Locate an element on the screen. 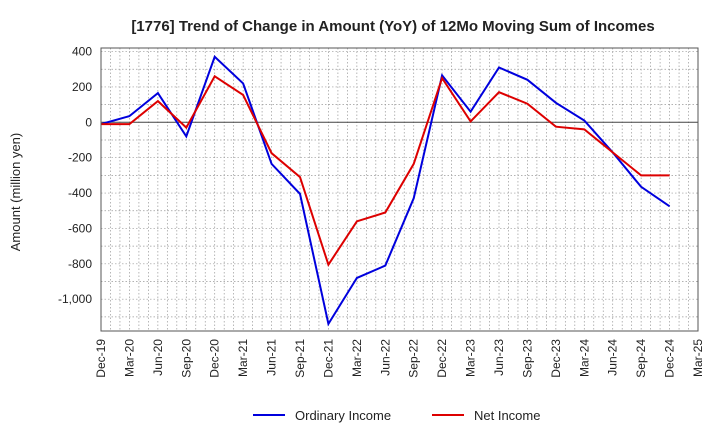 The image size is (720, 440). x-tick-label: Mar-23 is located at coordinates (471, 358).